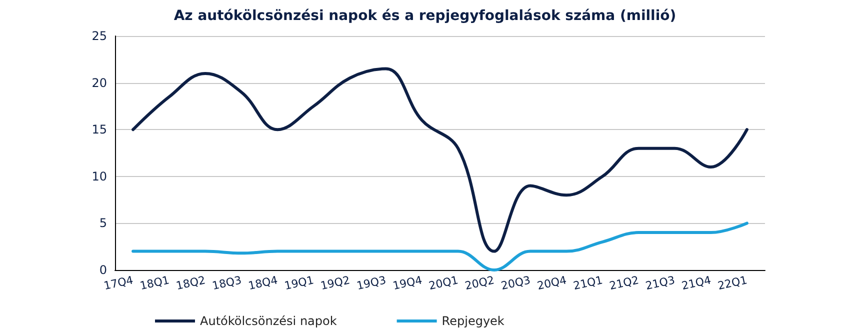 The height and width of the screenshot is (334, 850). Describe the element at coordinates (732, 283) in the screenshot. I see `x-tick-label: 22Q1` at that location.